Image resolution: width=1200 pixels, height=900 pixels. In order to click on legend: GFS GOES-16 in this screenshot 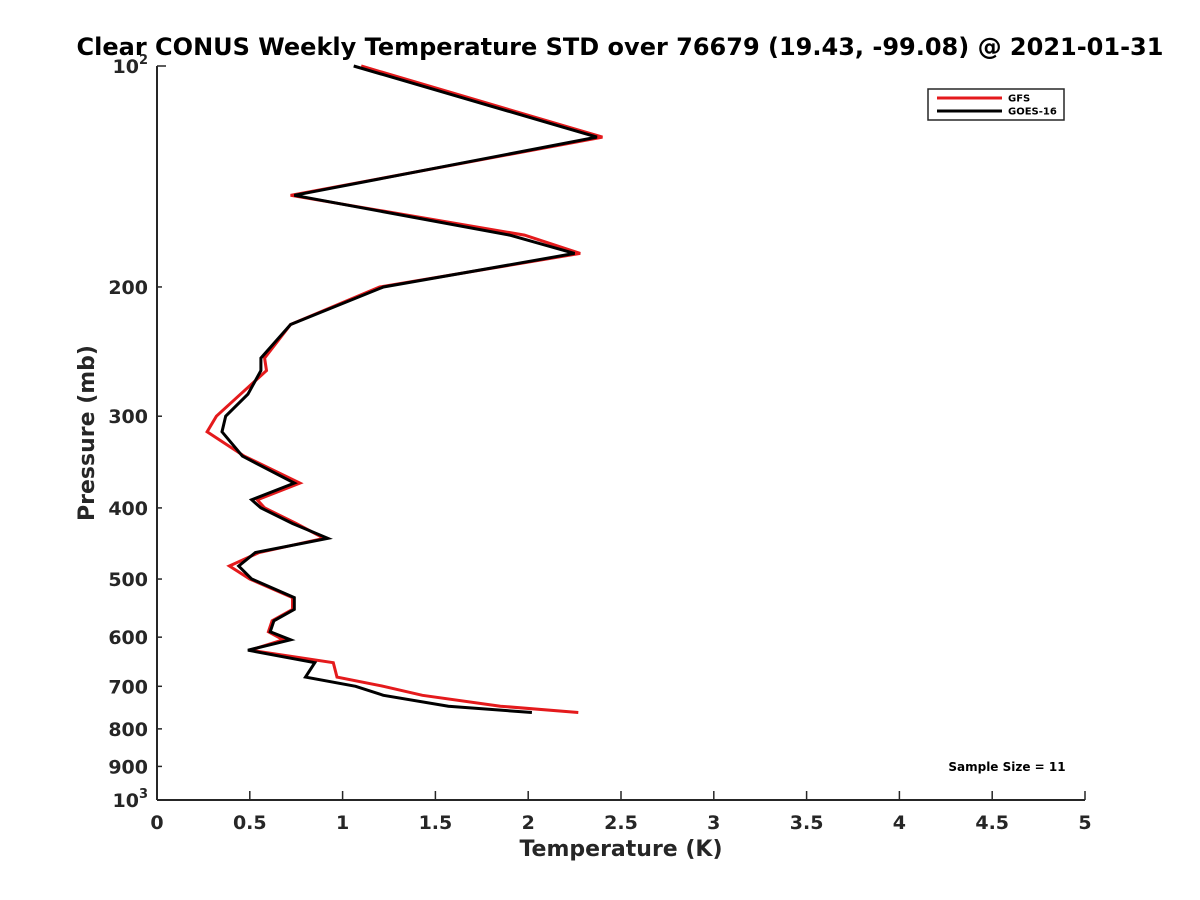, I will do `click(996, 104)`.